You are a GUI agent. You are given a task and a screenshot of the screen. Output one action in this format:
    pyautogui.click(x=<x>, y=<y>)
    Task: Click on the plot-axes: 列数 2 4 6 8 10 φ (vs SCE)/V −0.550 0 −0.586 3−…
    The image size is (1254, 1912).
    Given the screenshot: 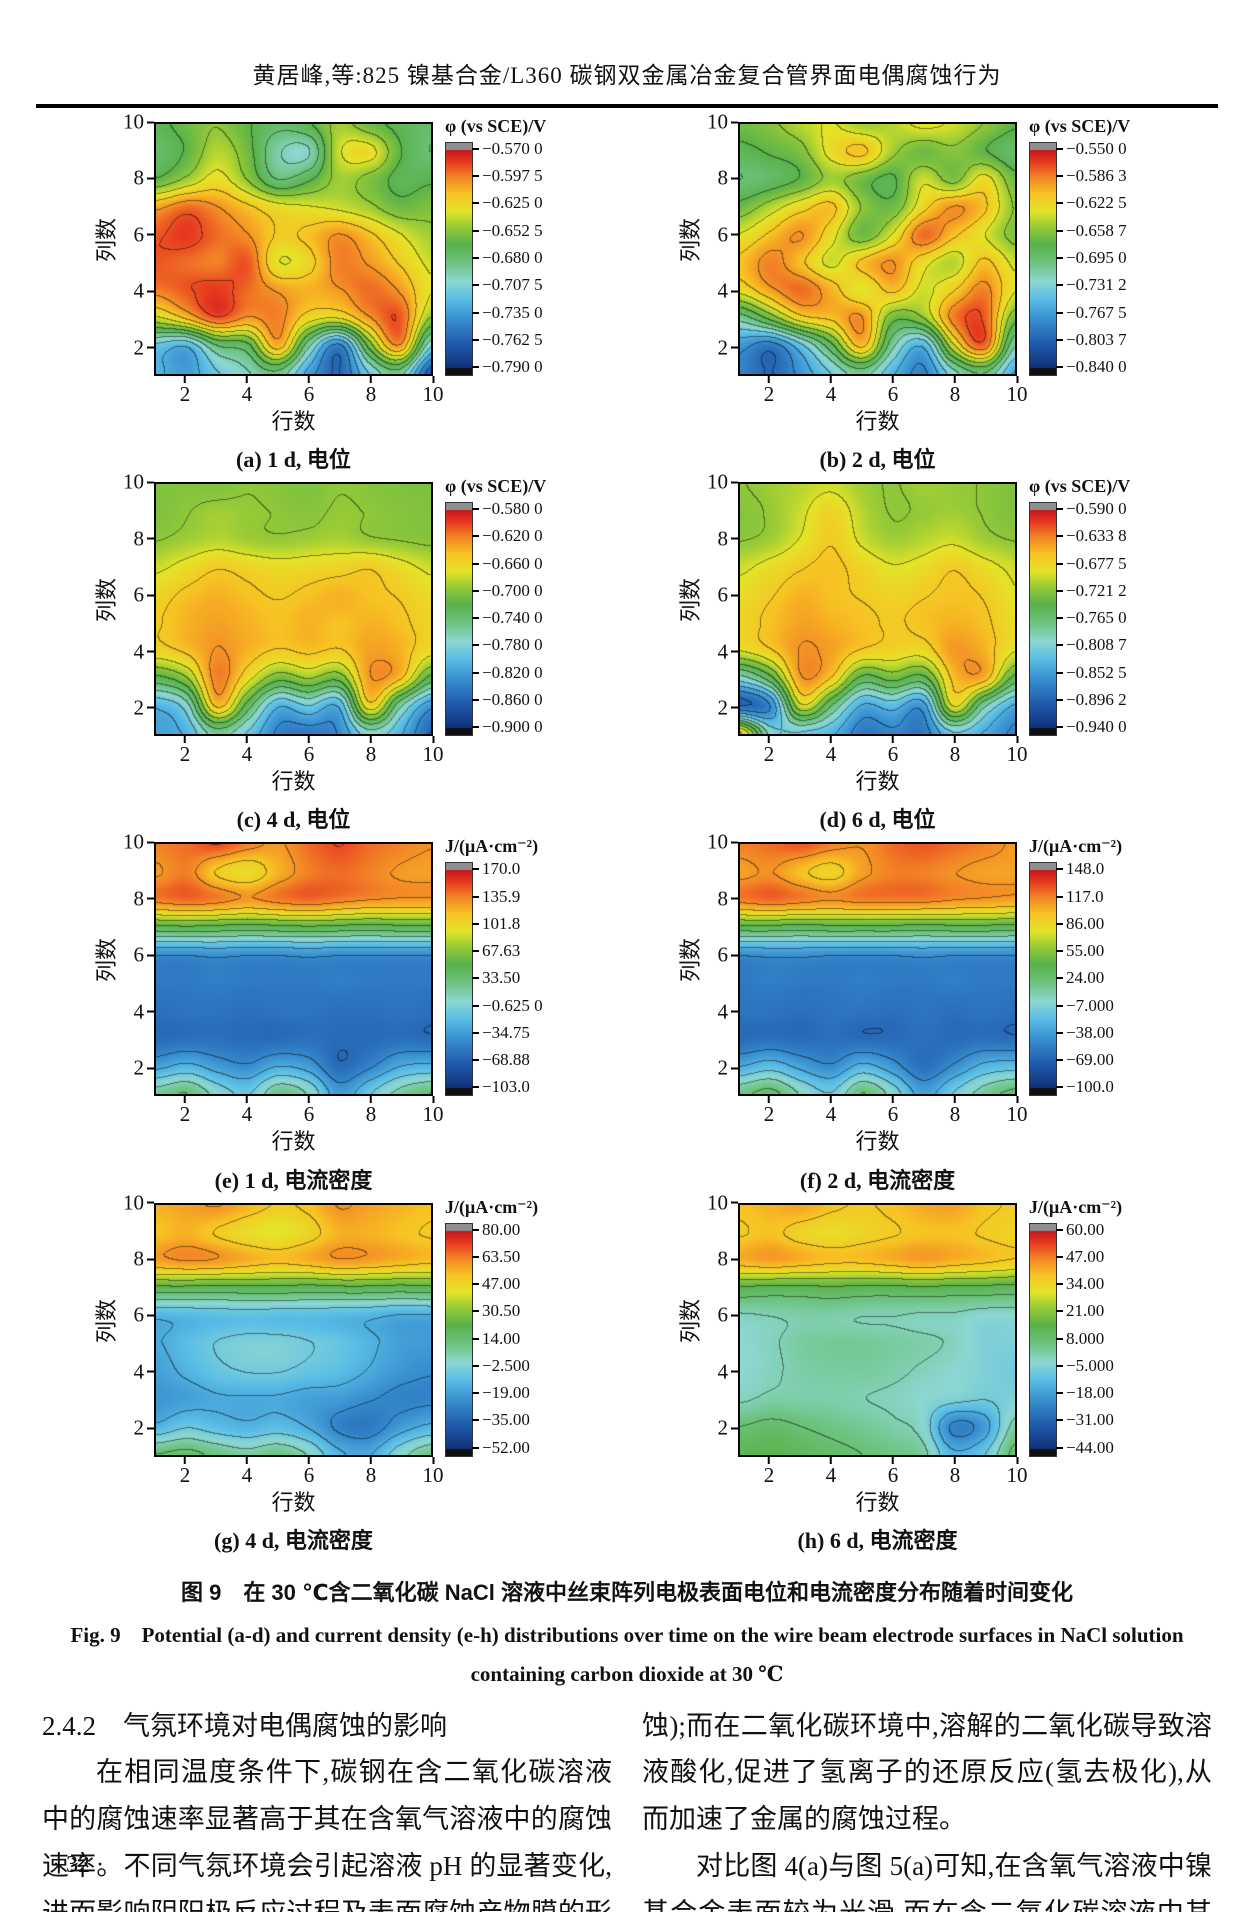 What is the action you would take?
    pyautogui.click(x=945, y=243)
    